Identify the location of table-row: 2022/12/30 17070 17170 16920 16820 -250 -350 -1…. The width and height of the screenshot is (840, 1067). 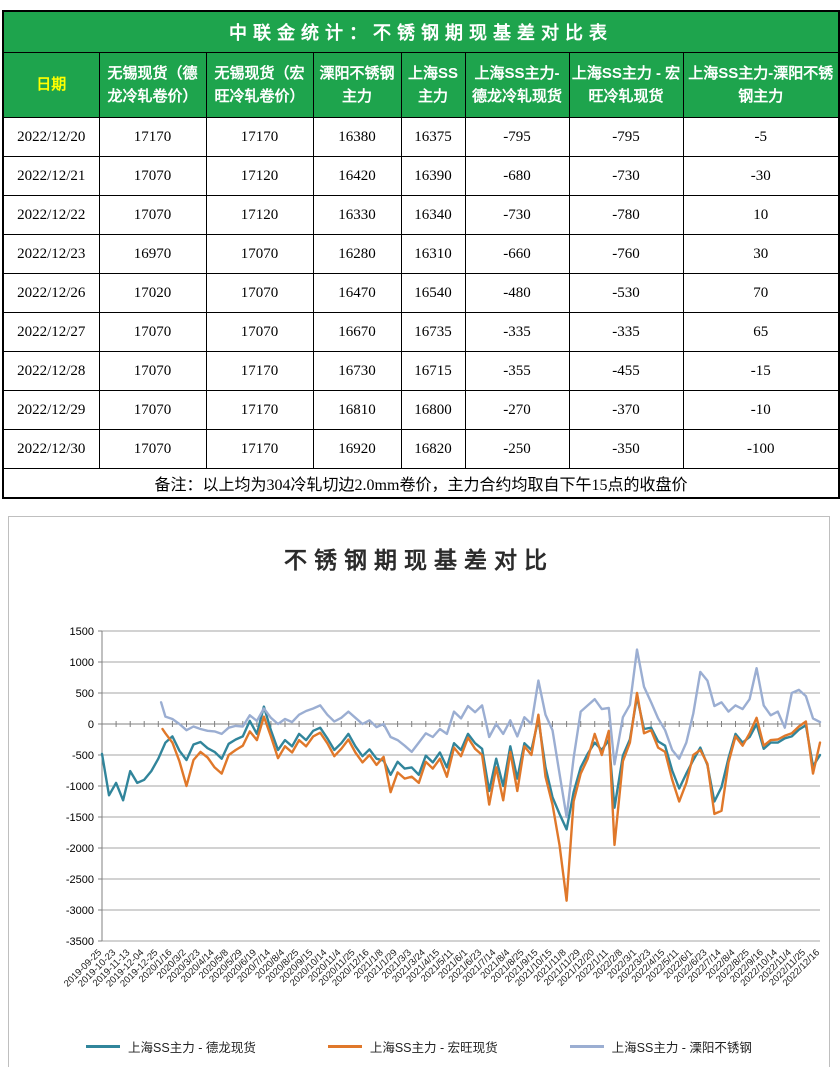
(421, 449).